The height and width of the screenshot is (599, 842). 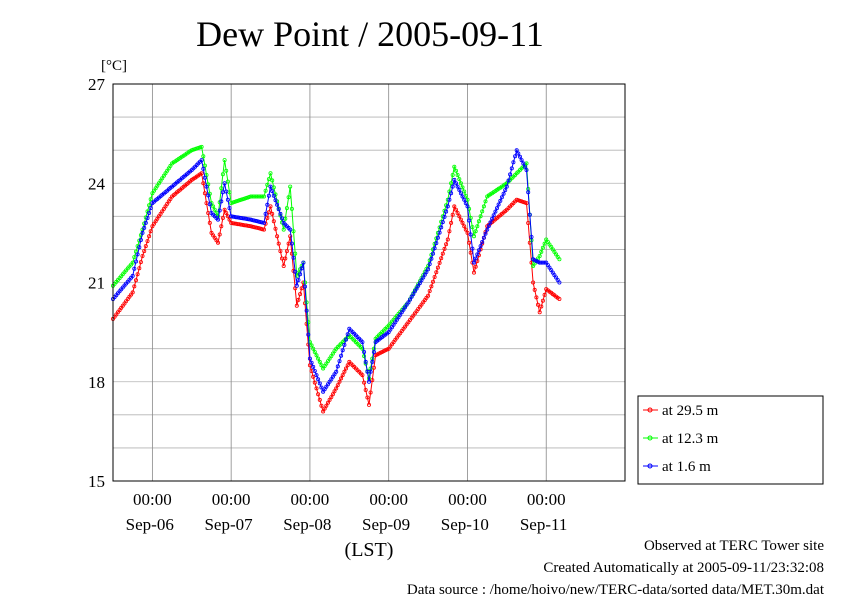 What do you see at coordinates (114, 66) in the screenshot?
I see `y-axis-label: [°C]` at bounding box center [114, 66].